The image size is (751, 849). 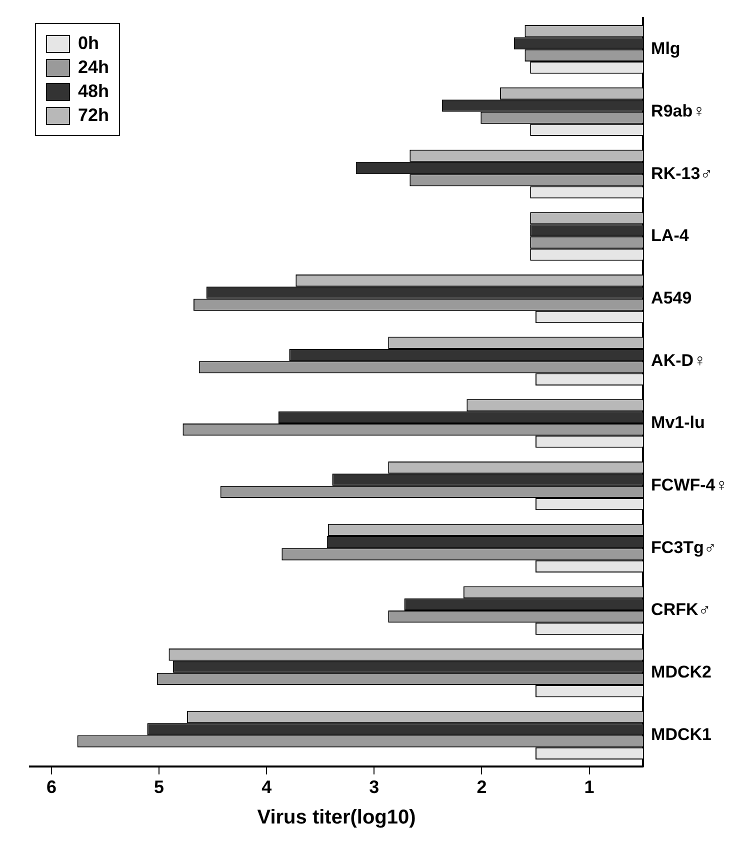 What do you see at coordinates (481, 787) in the screenshot?
I see `x-tick-label: 2` at bounding box center [481, 787].